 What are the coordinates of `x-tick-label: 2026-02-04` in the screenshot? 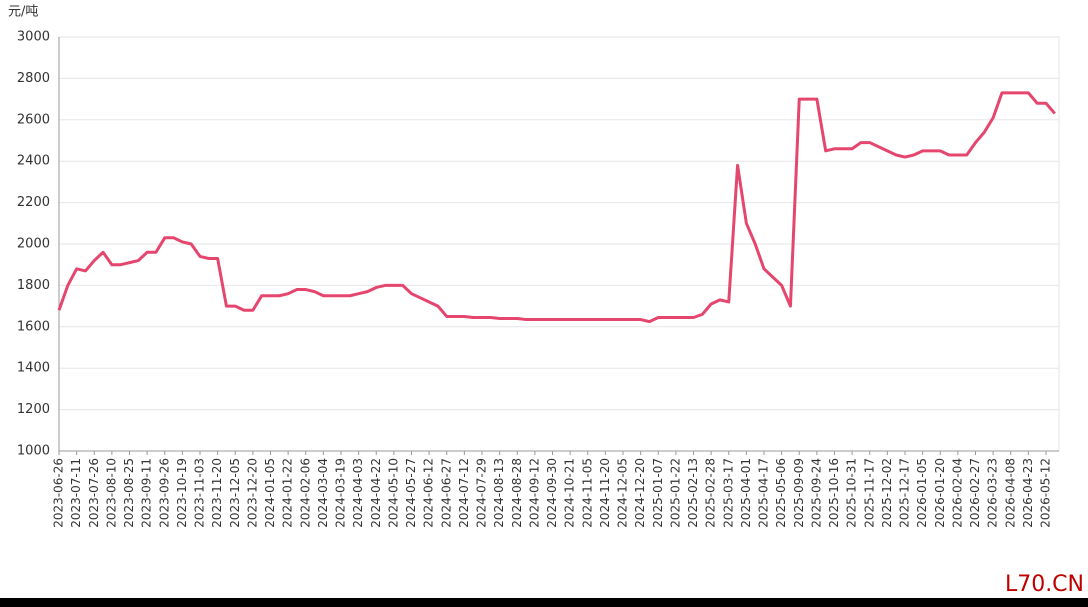 It's located at (957, 493).